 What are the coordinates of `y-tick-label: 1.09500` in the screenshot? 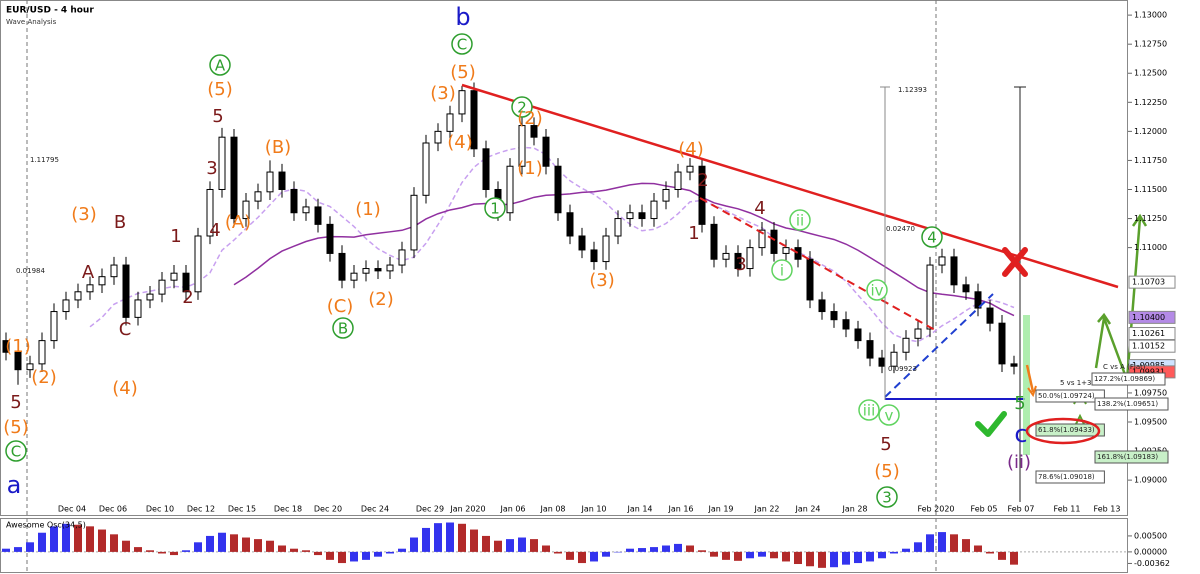 It's located at (1150, 421).